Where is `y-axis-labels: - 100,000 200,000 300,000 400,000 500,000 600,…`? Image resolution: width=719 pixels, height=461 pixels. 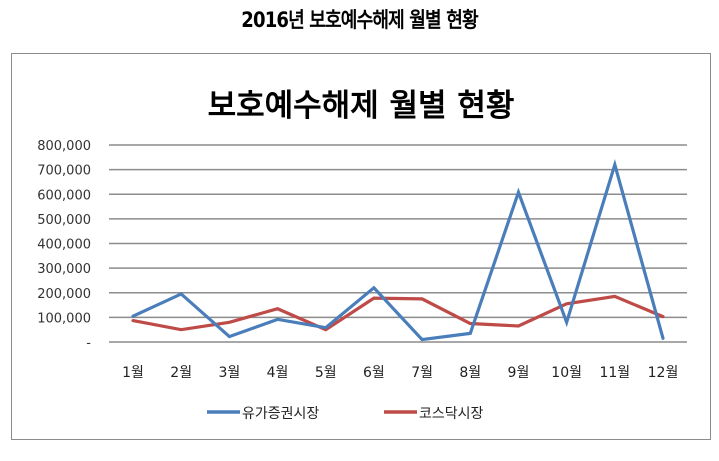 y-axis-labels: - 100,000 200,000 300,000 400,000 500,000 600,… is located at coordinates (64, 245).